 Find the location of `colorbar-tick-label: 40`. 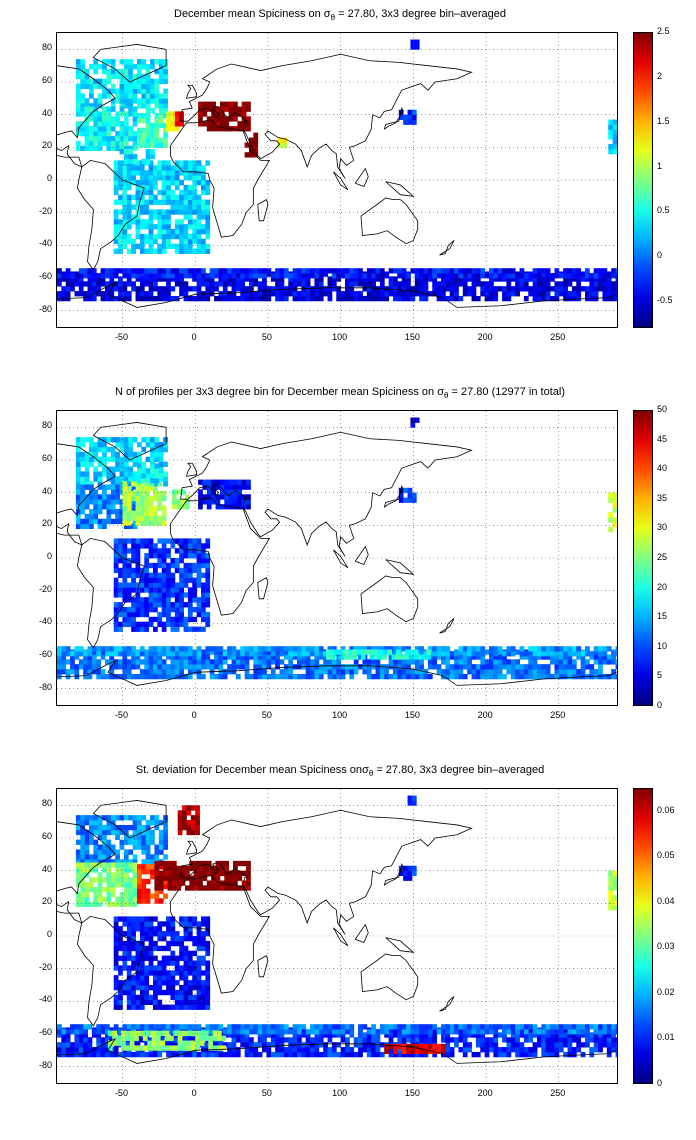

colorbar-tick-label: 40 is located at coordinates (662, 468).